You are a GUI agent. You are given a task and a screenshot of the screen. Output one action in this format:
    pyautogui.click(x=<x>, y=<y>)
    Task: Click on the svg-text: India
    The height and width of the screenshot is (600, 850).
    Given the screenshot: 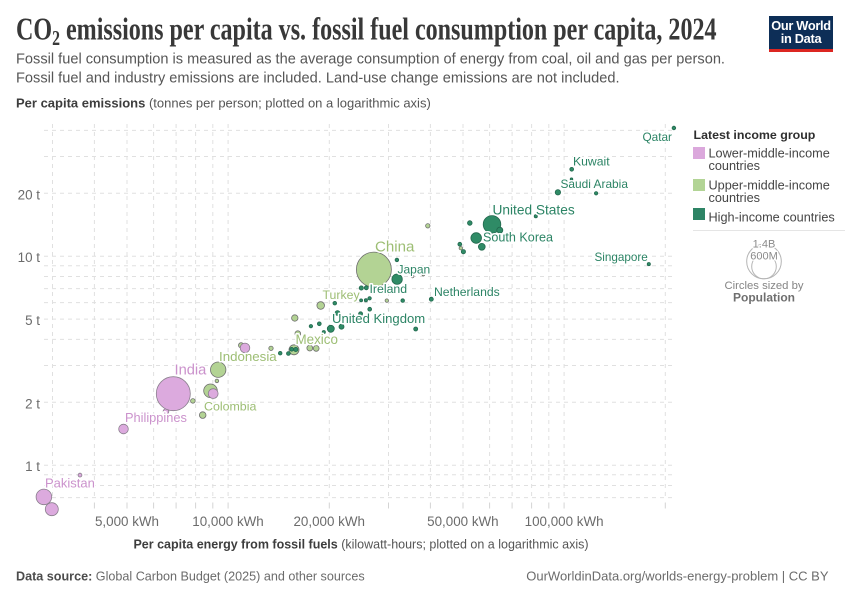 What is the action you would take?
    pyautogui.click(x=191, y=371)
    